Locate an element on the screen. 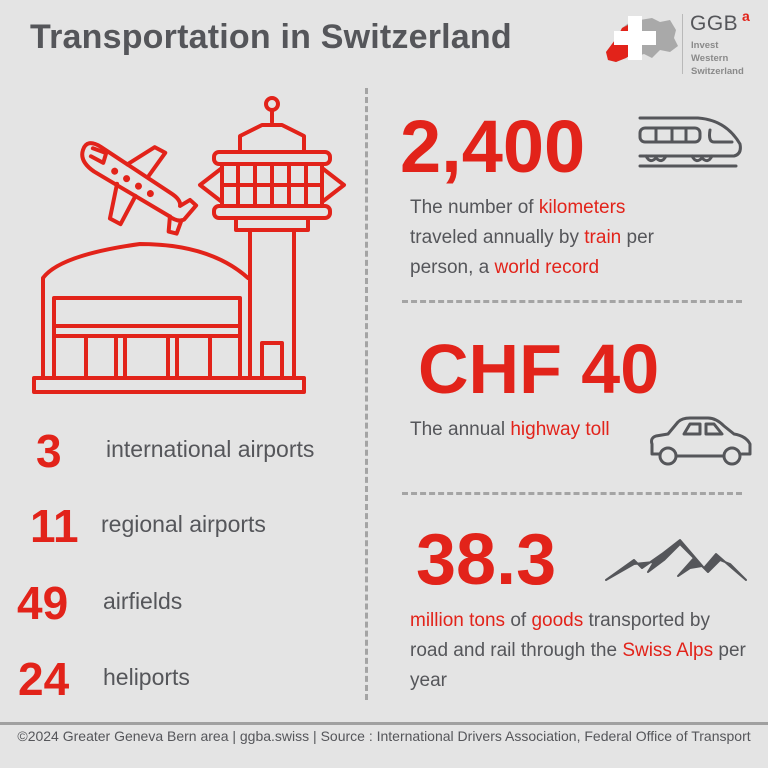  desc-text: traveled annually by is located at coordinates (497, 237).